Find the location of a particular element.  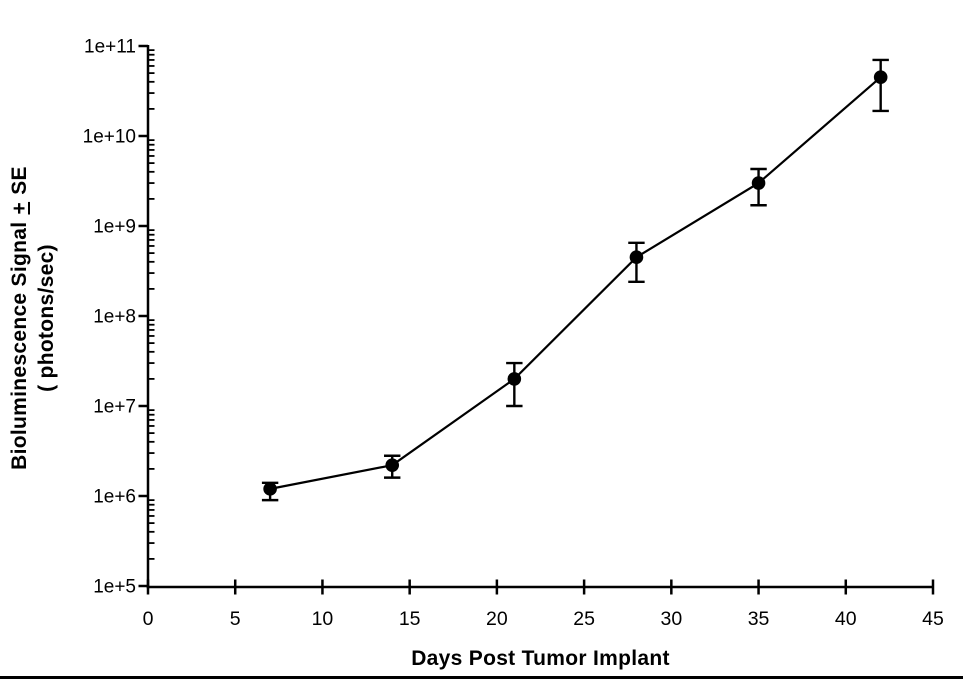

y-title-se-text: SE is located at coordinates (19, 183).